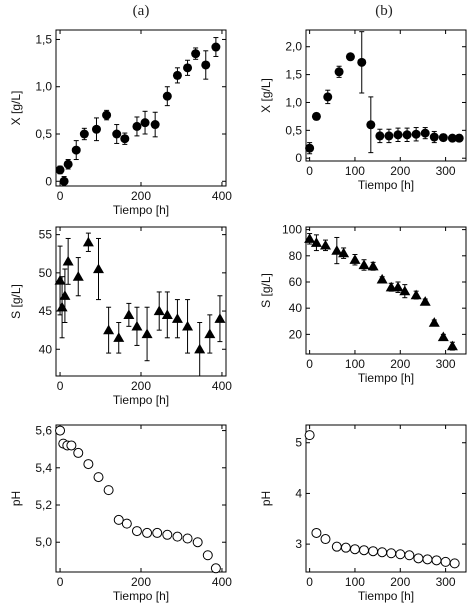 Image resolution: width=476 pixels, height=605 pixels. Describe the element at coordinates (298, 544) in the screenshot. I see `y-tick-label: 3` at that location.